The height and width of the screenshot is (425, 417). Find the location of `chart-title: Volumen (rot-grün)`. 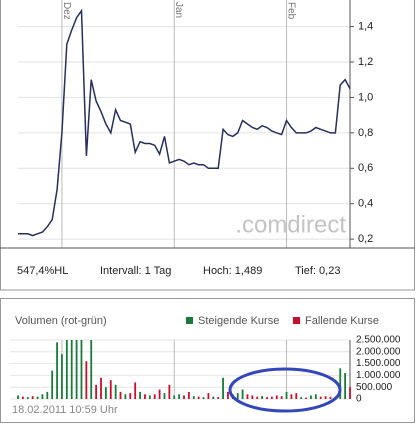

chart-title: Volumen (rot-grün) is located at coordinates (61, 321).